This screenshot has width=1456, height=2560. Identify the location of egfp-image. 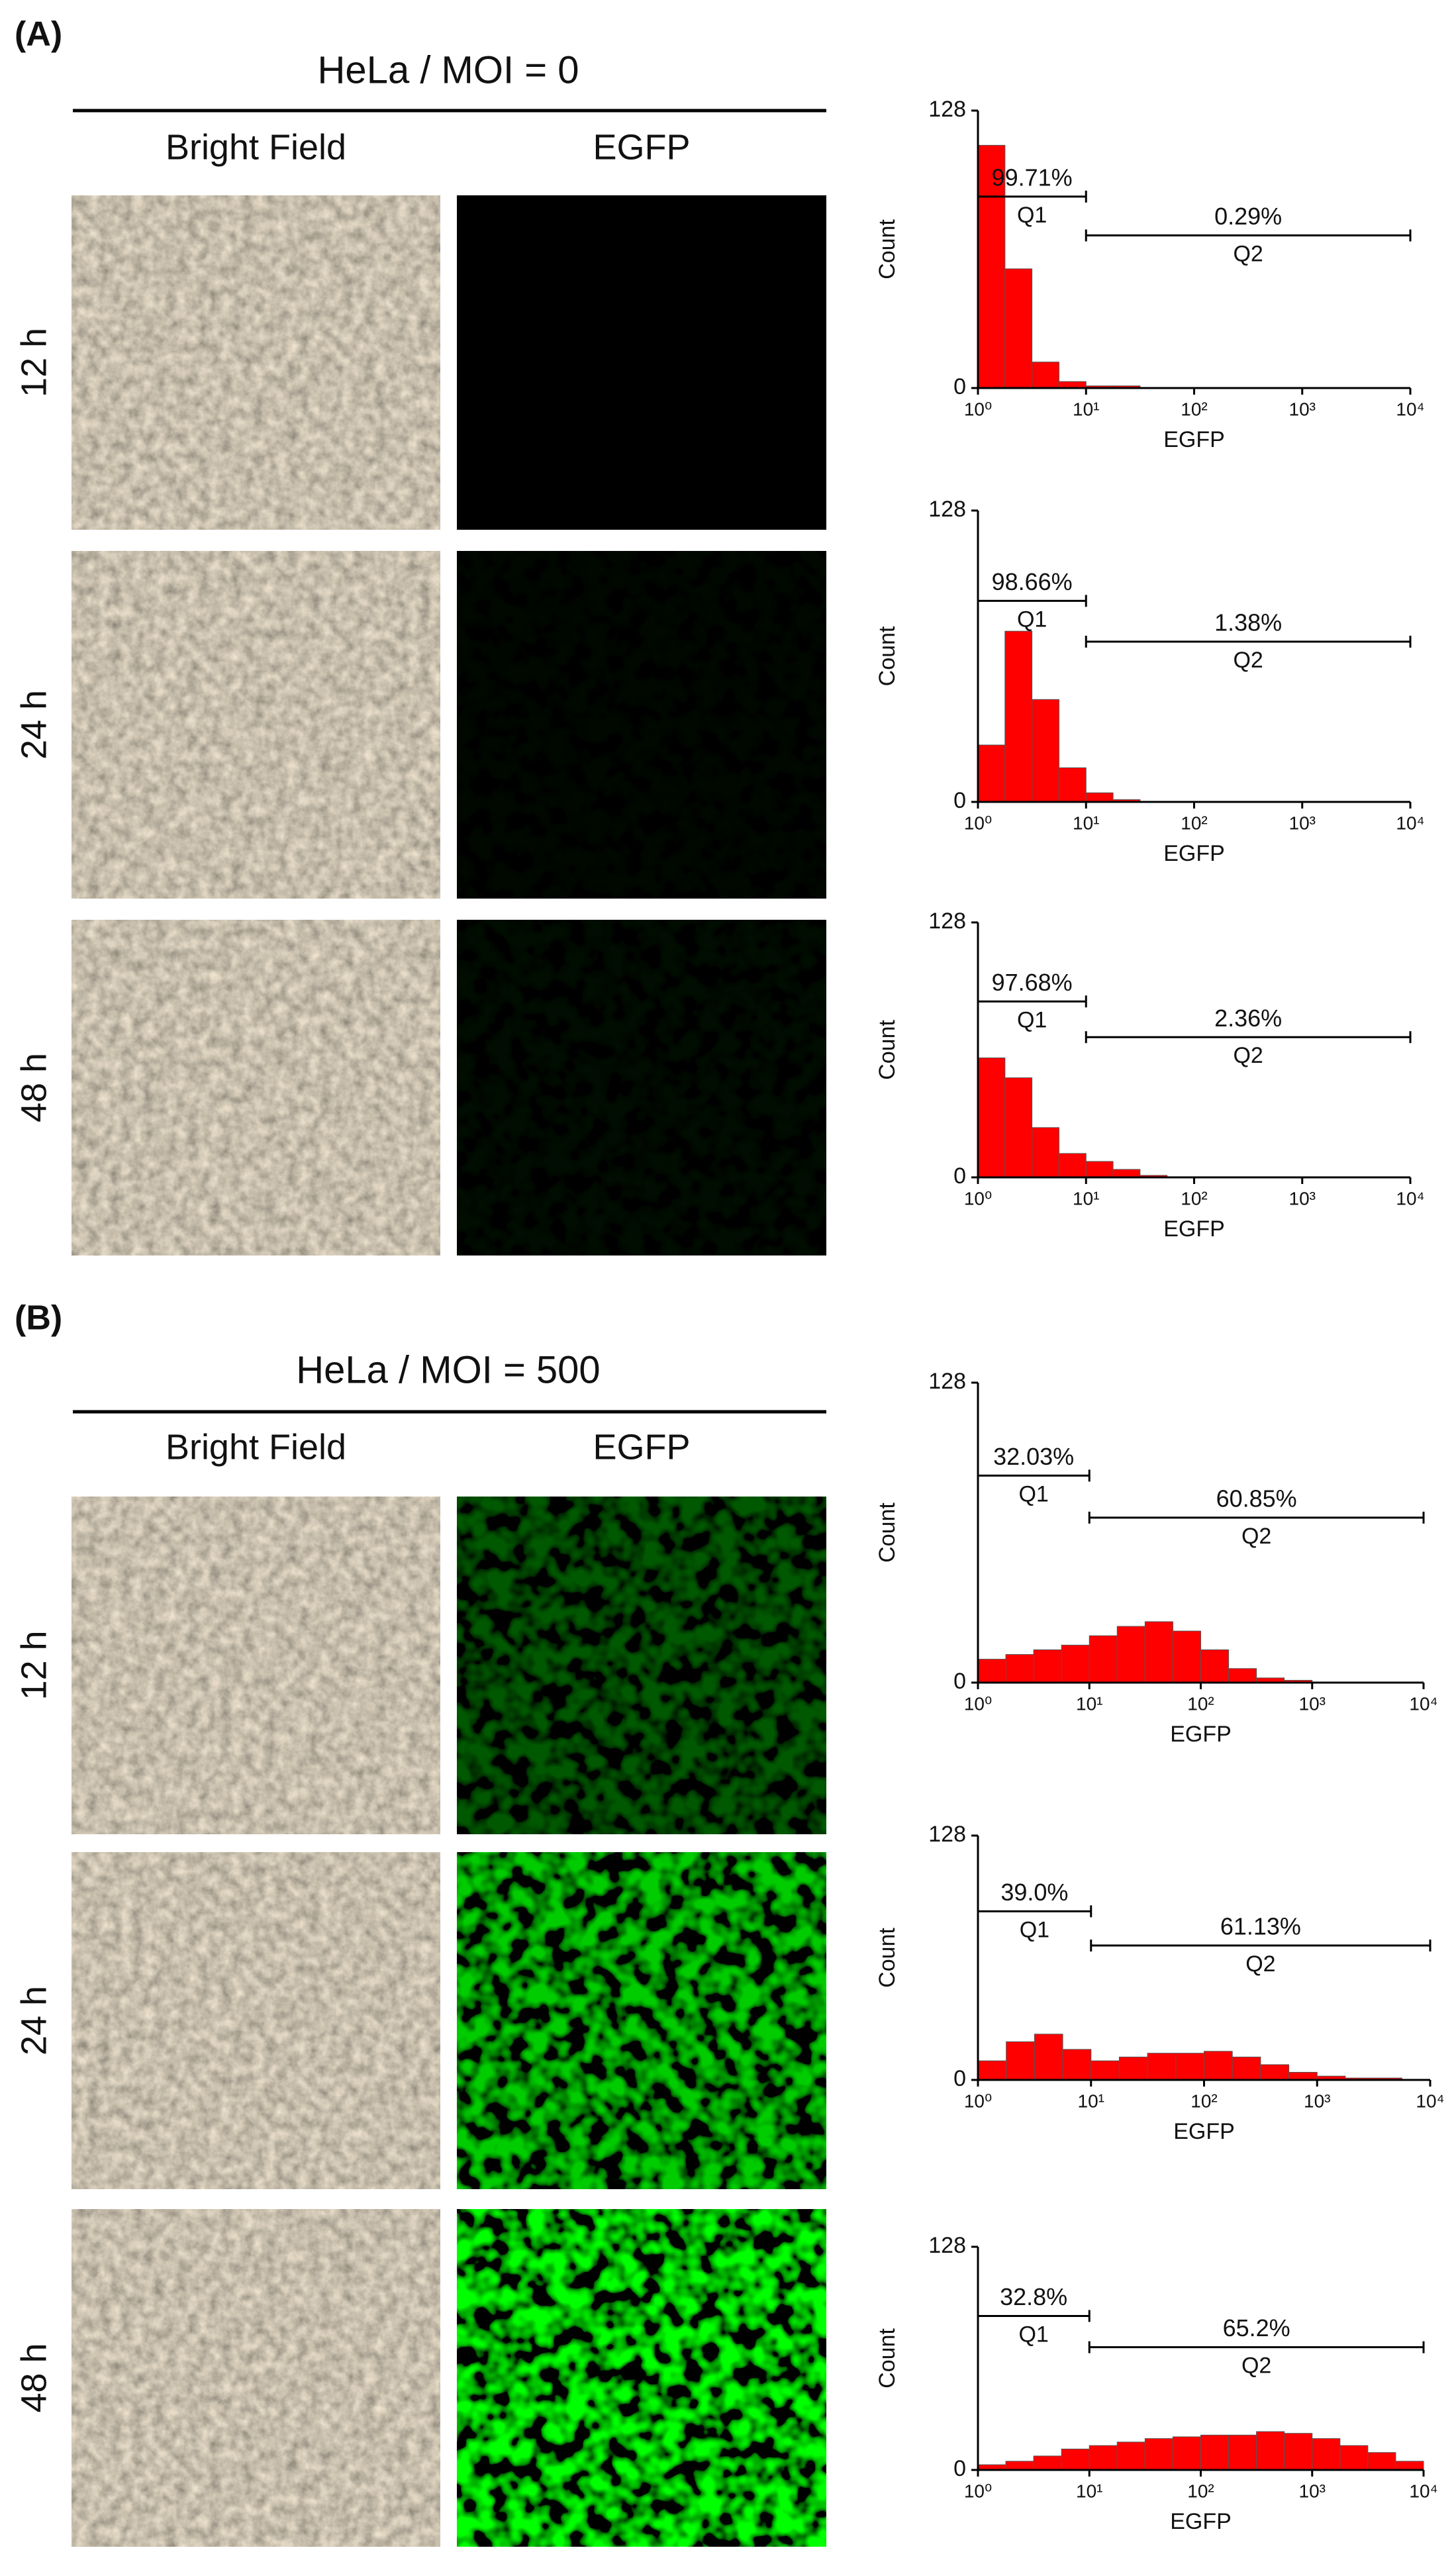
(641, 725).